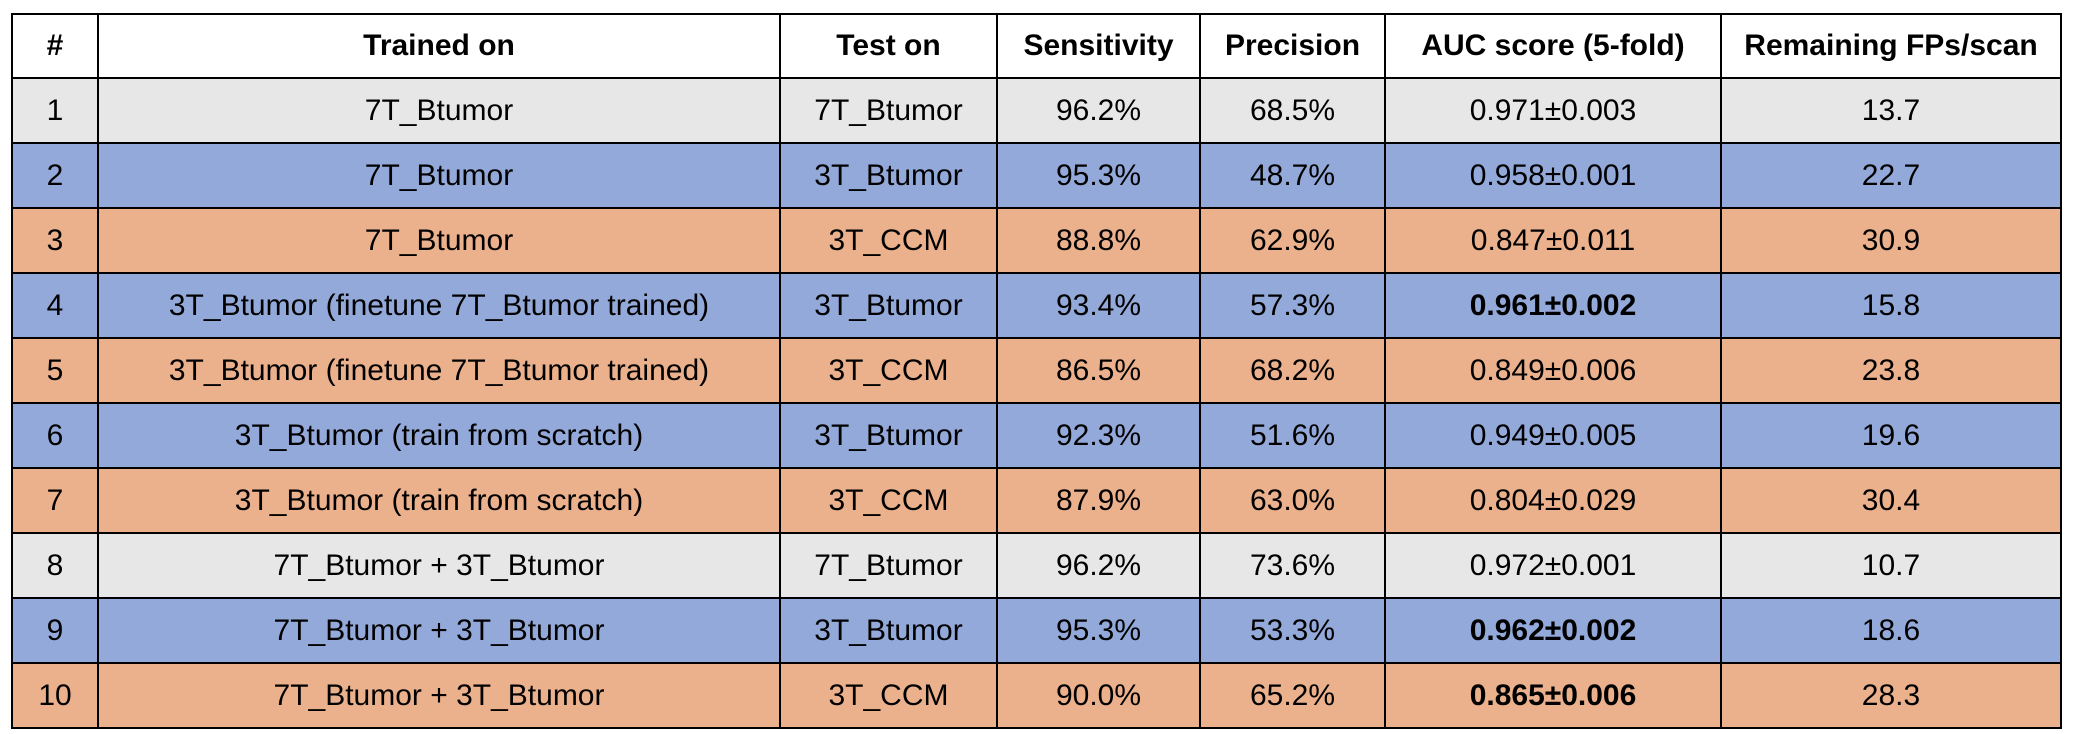 This screenshot has height=734, width=2080. I want to click on table-cell: 93.4%, so click(1098, 305).